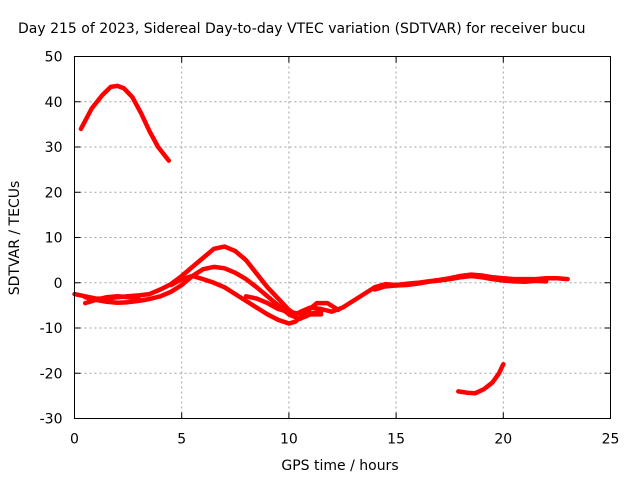 This screenshot has width=640, height=480. Describe the element at coordinates (289, 440) in the screenshot. I see `x-tick-label: 10` at that location.